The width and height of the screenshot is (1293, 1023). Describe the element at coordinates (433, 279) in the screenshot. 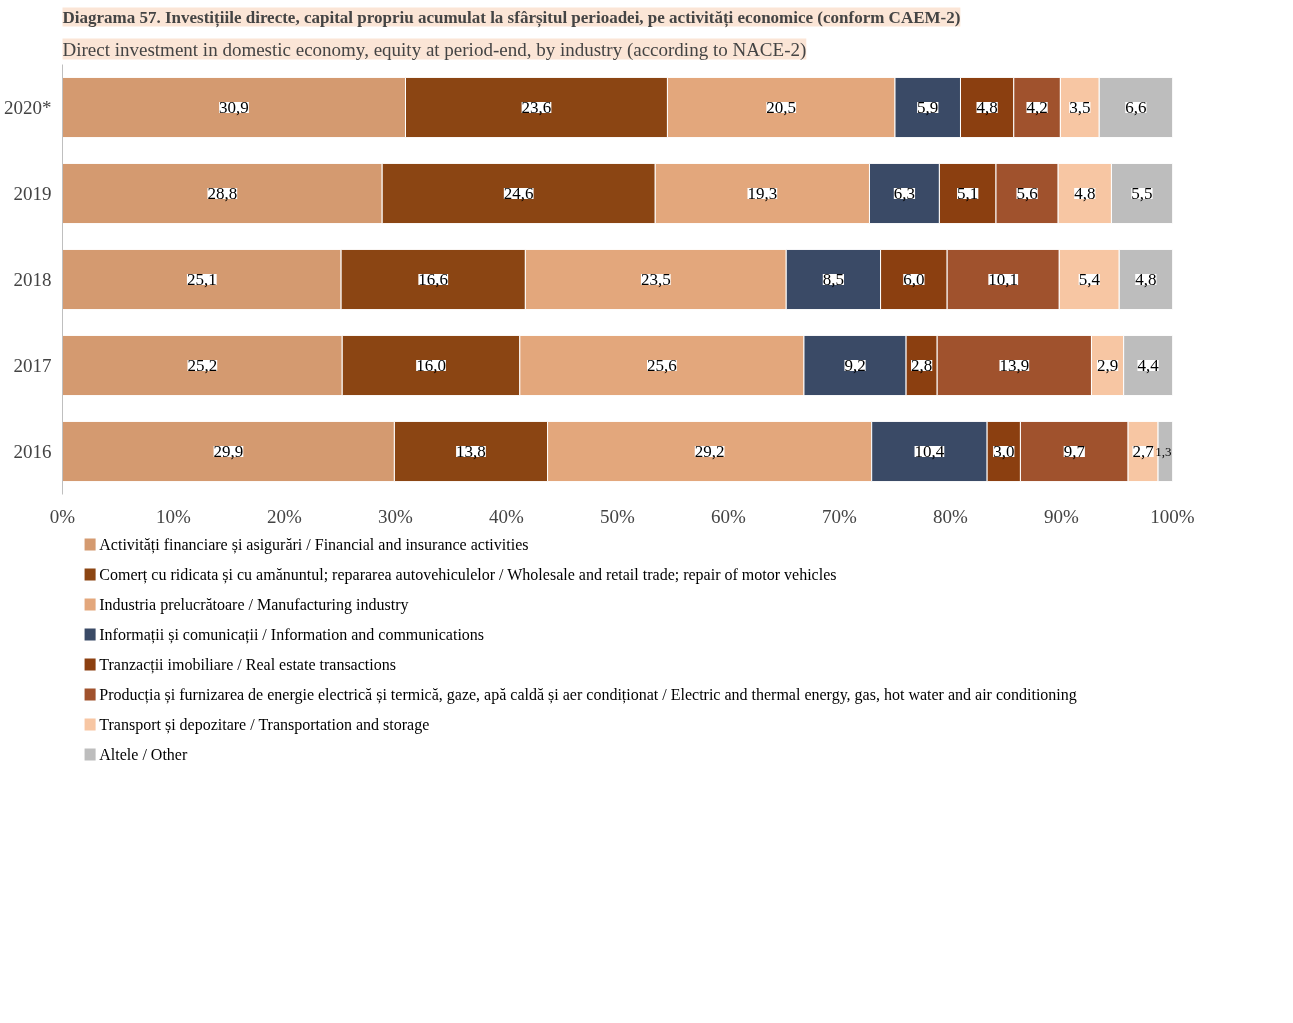

I see `data-label: 16,6` at that location.